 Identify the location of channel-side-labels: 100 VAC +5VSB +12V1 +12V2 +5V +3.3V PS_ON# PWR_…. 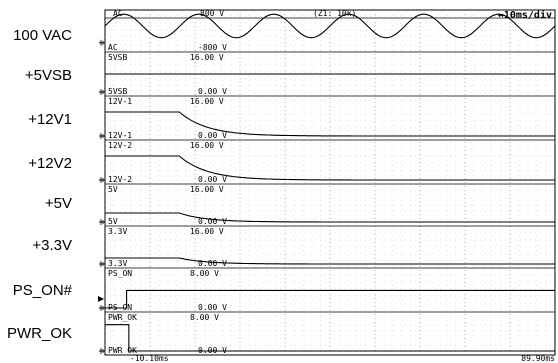
(40, 184).